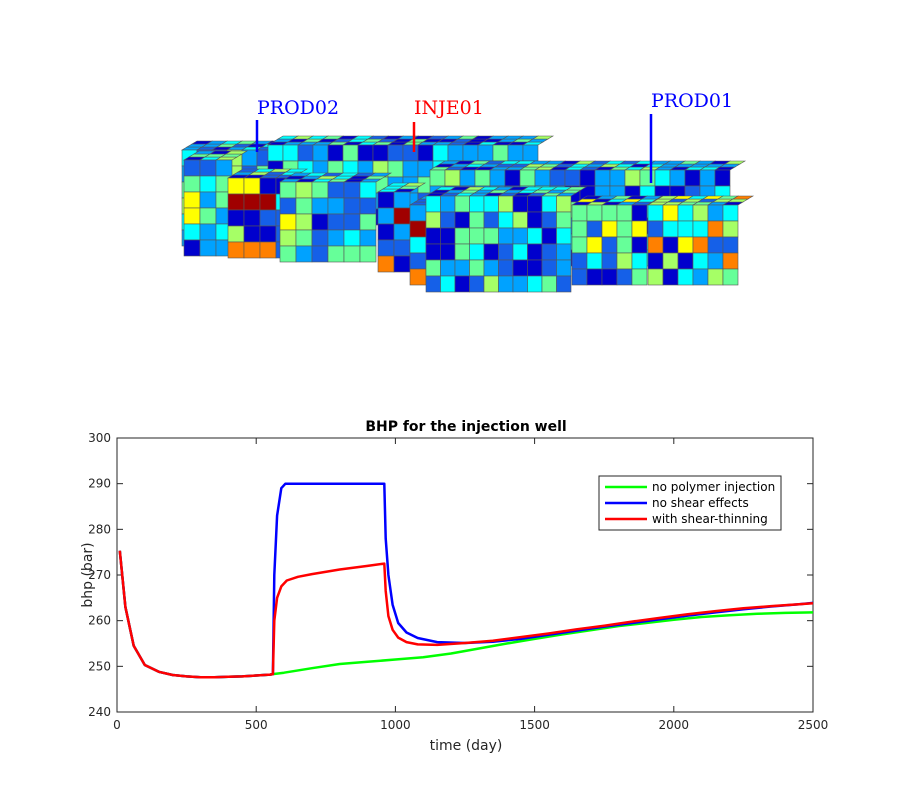 The height and width of the screenshot is (800, 900). Describe the element at coordinates (813, 725) in the screenshot. I see `x-tick-label: 2500` at that location.